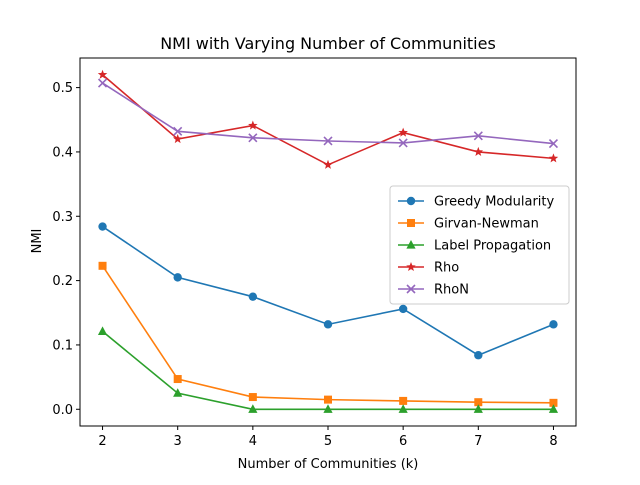 Image resolution: width=640 pixels, height=485 pixels. I want to click on legend-item: Rho, so click(428, 268).